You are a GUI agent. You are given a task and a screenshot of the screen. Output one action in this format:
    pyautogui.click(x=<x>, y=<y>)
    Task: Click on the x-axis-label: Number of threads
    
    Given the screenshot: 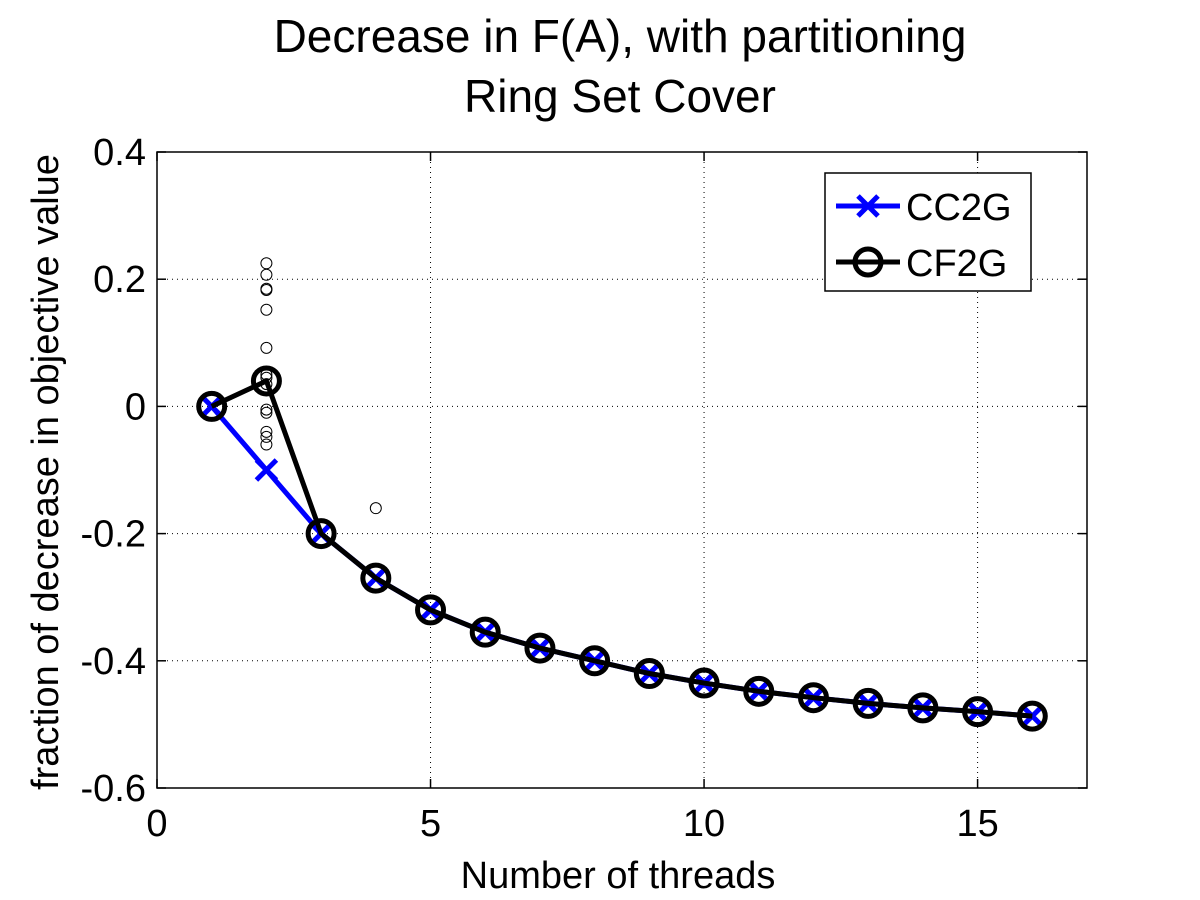 What is the action you would take?
    pyautogui.click(x=618, y=876)
    